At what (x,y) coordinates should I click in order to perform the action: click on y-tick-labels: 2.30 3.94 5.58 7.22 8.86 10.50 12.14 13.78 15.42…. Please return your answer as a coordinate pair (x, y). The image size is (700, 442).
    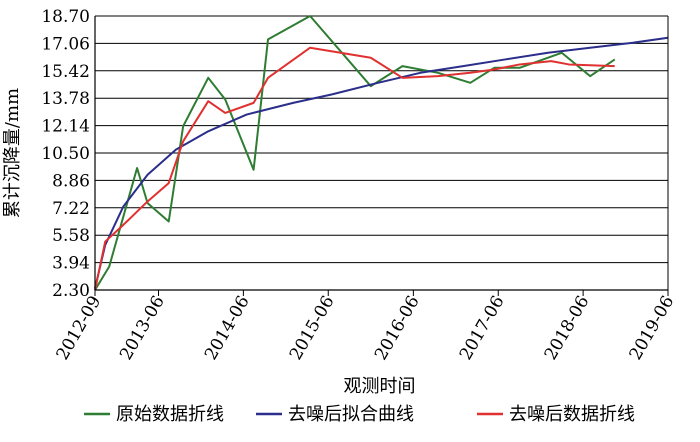
    Looking at the image, I should click on (65, 154).